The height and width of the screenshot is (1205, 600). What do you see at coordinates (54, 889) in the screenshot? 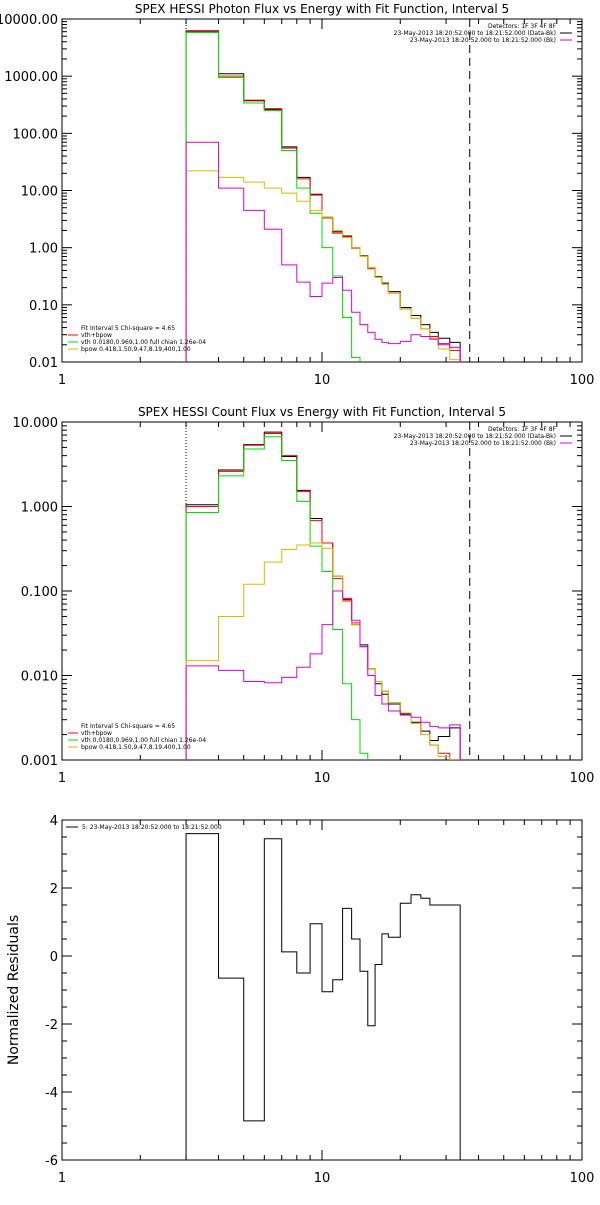
I see `y-tick-label: 2` at bounding box center [54, 889].